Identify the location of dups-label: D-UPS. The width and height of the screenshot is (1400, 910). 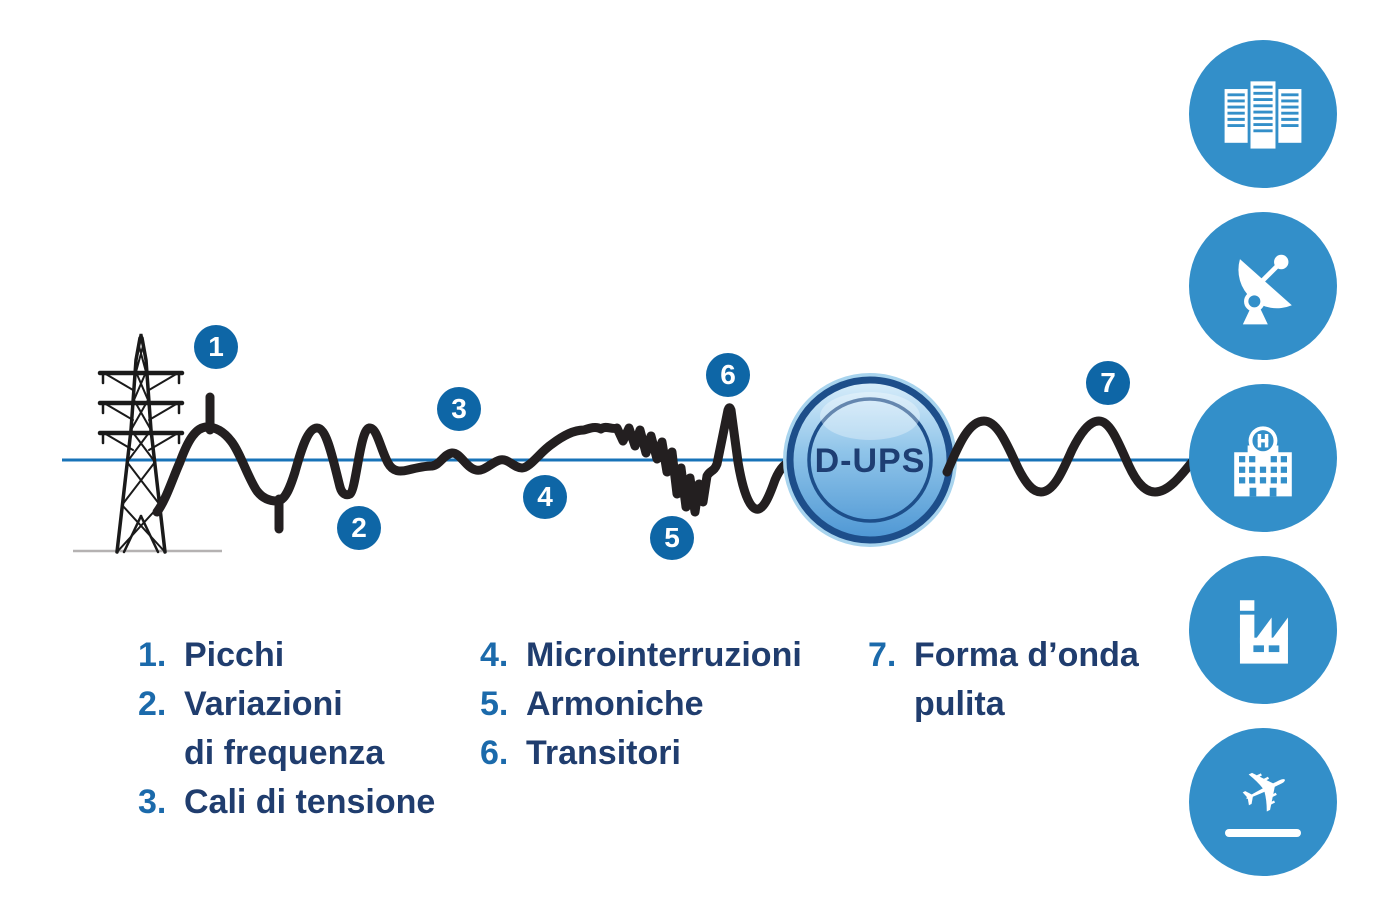
(870, 461).